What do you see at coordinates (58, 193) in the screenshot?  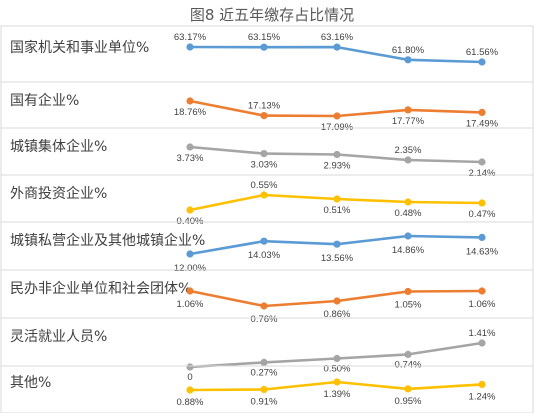 I see `series-label: 外商投资企业%` at bounding box center [58, 193].